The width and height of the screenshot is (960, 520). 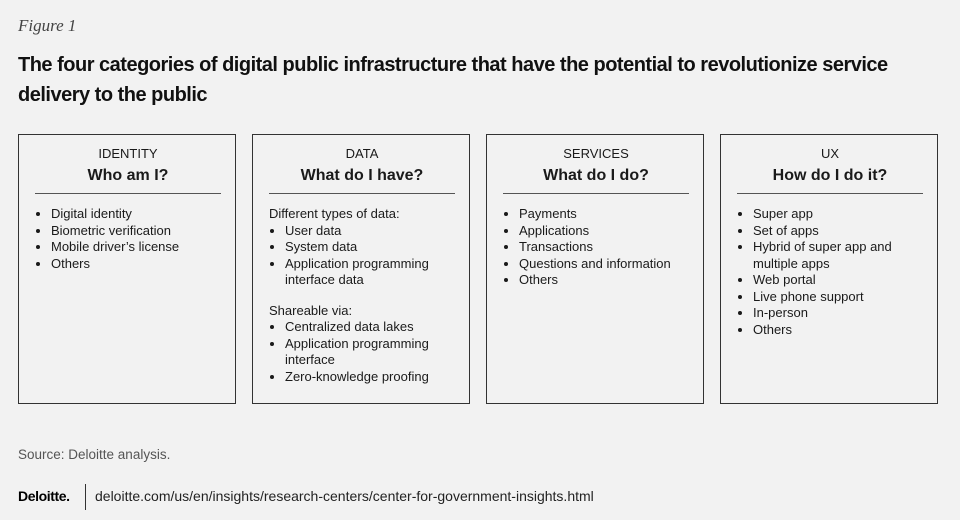 I want to click on bullet-item: System data, so click(x=370, y=247).